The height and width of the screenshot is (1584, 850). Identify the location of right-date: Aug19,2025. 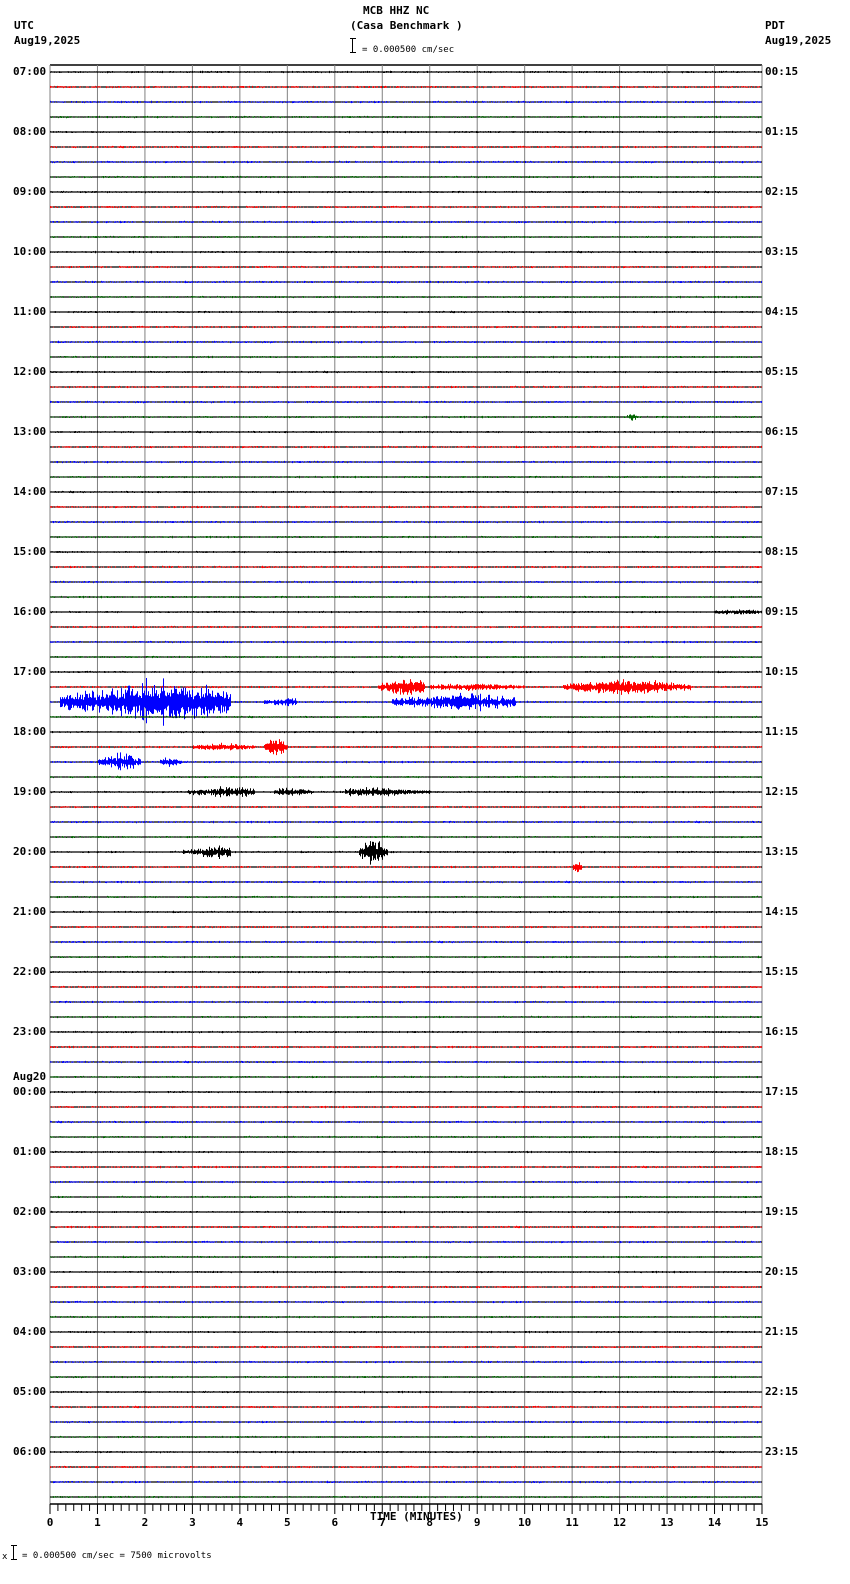
(798, 40).